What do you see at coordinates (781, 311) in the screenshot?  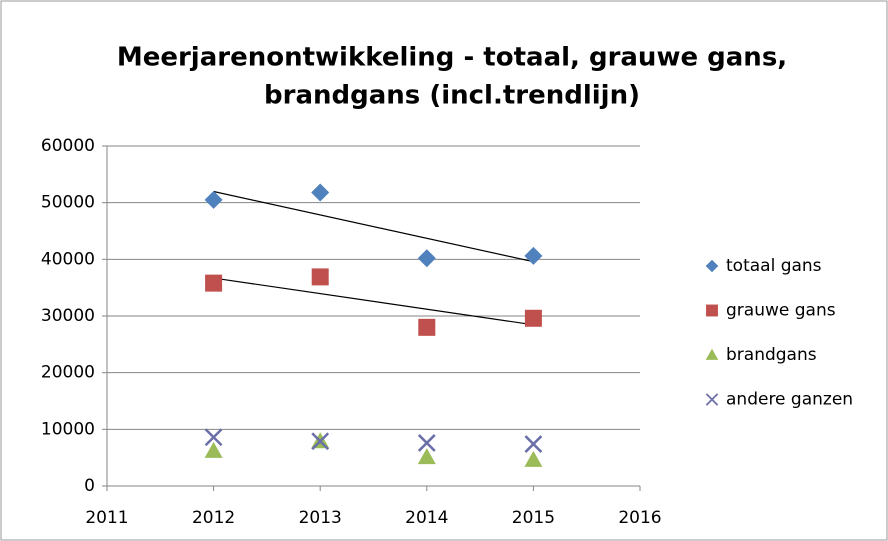 I see `legend-label: grauwe gans` at bounding box center [781, 311].